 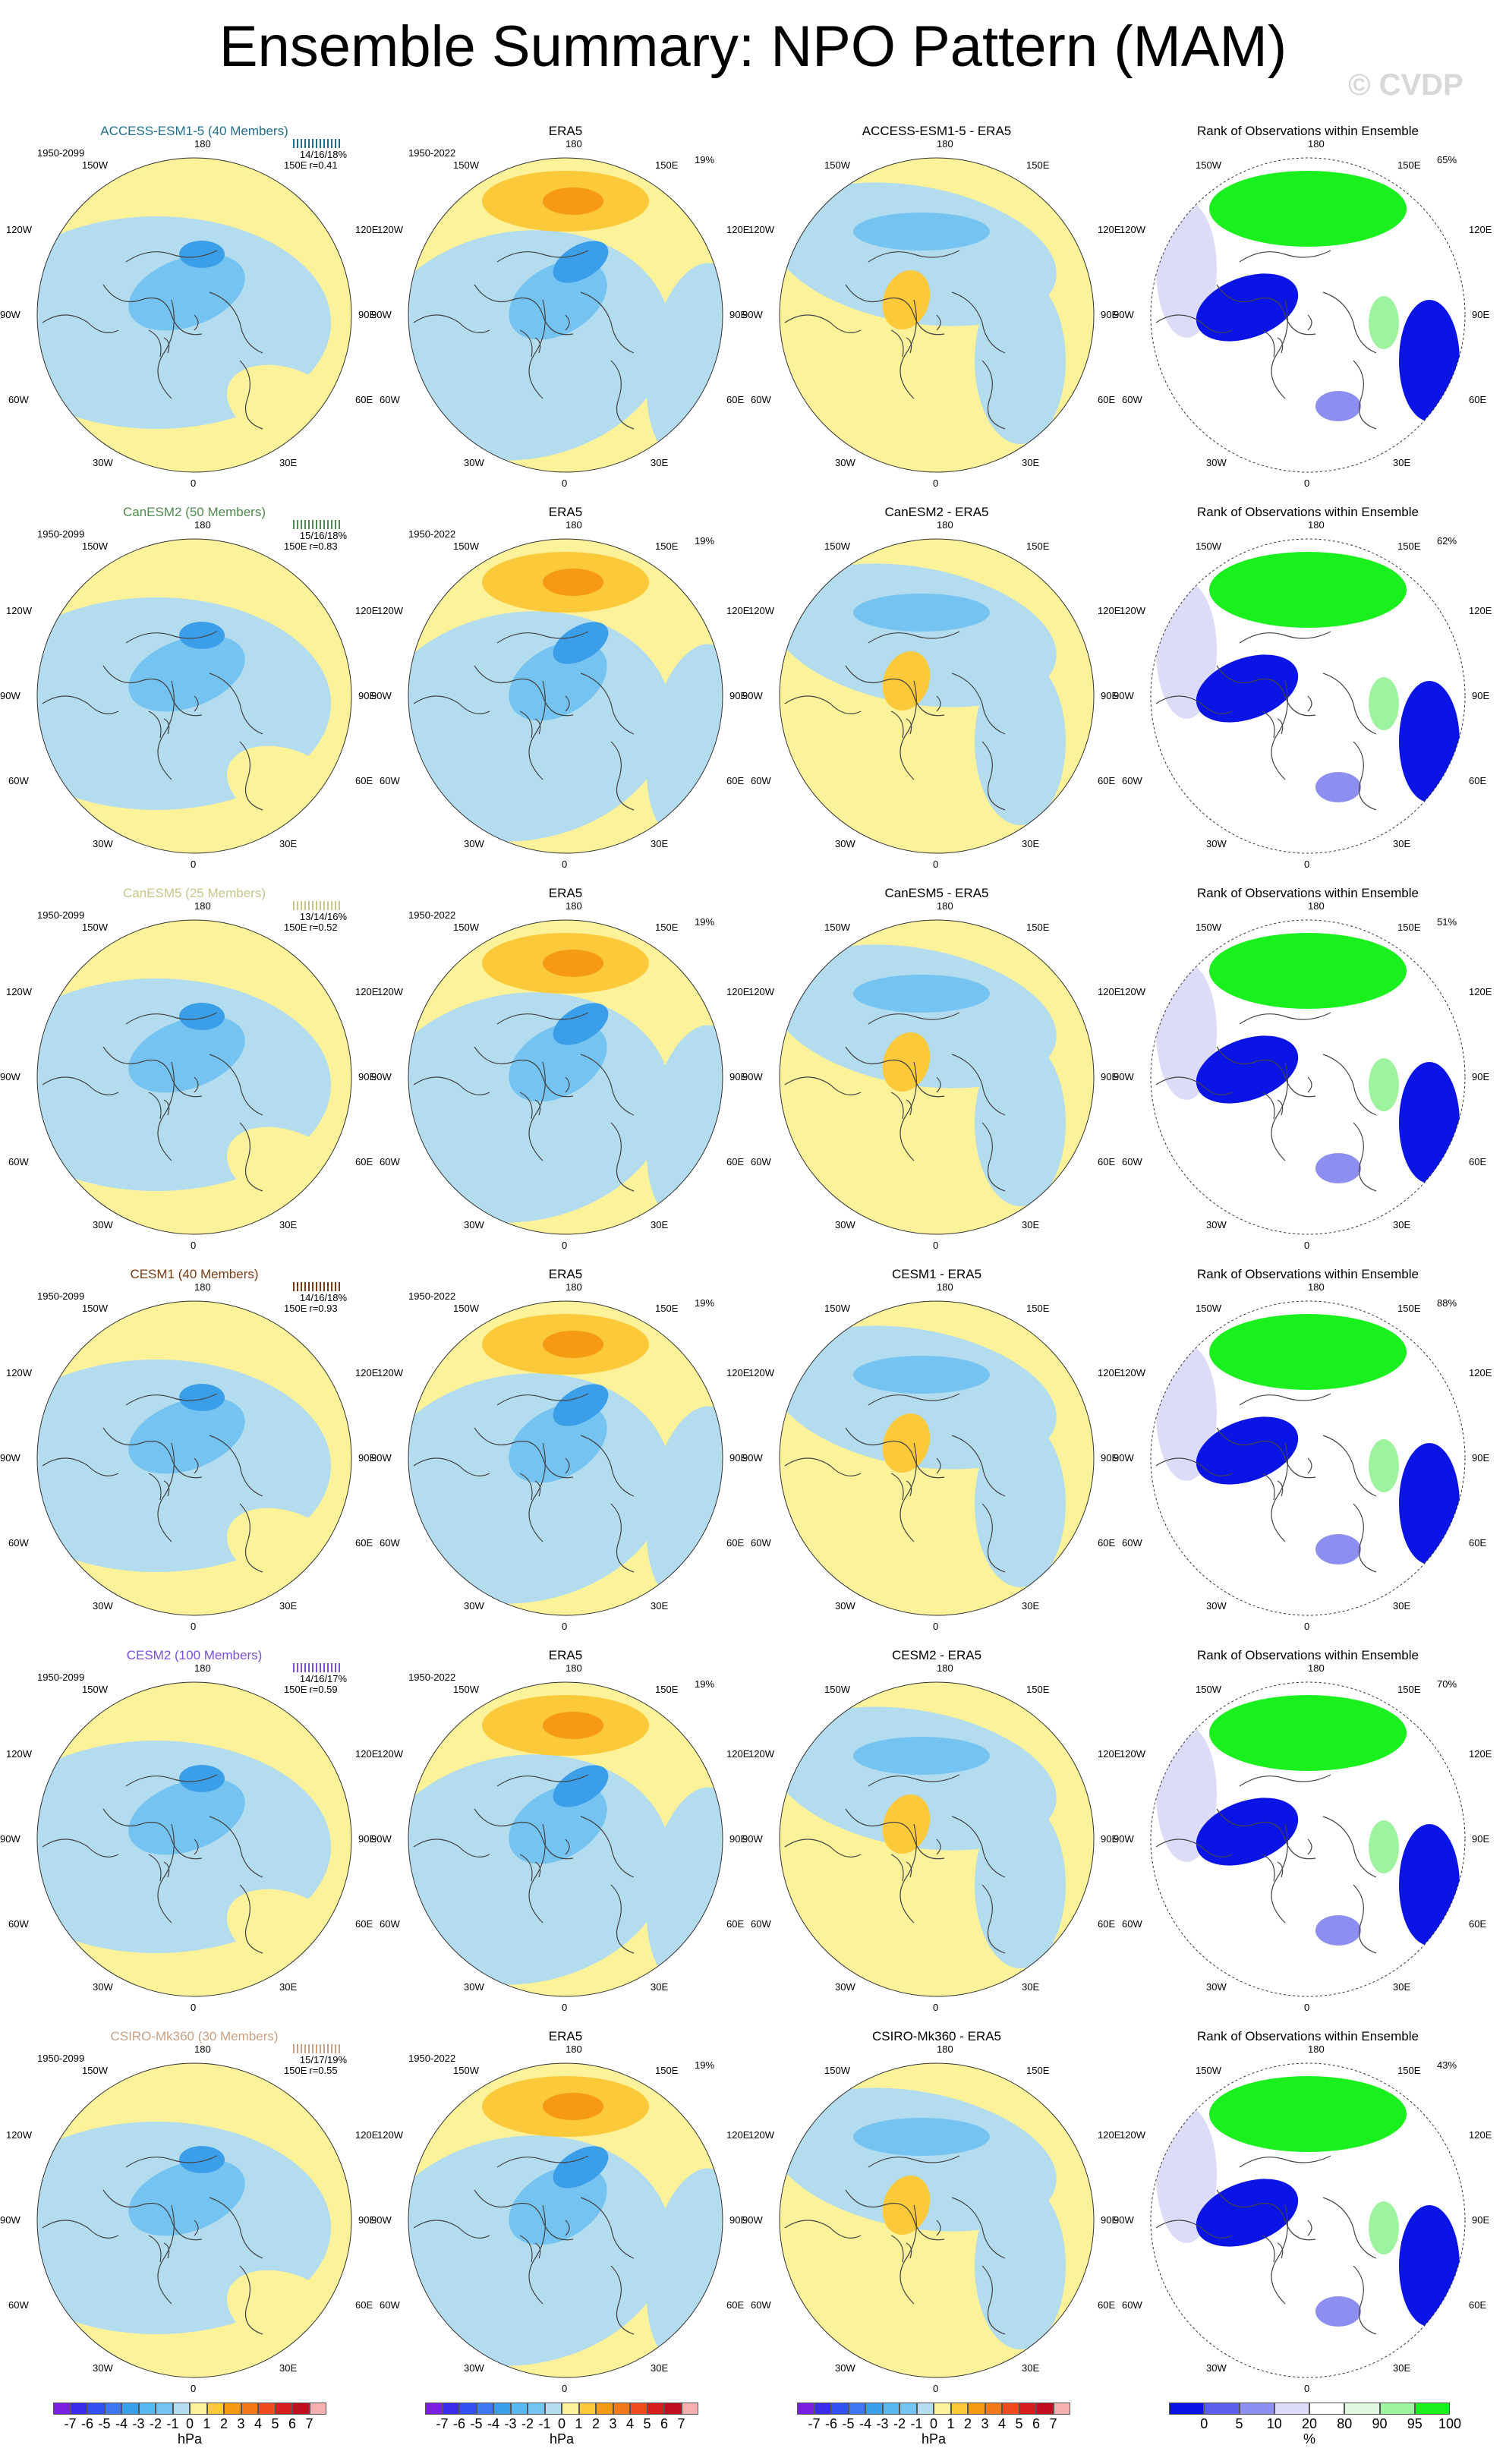 I want to click on obs-2-lon-bl: 30W, so click(x=474, y=1225).